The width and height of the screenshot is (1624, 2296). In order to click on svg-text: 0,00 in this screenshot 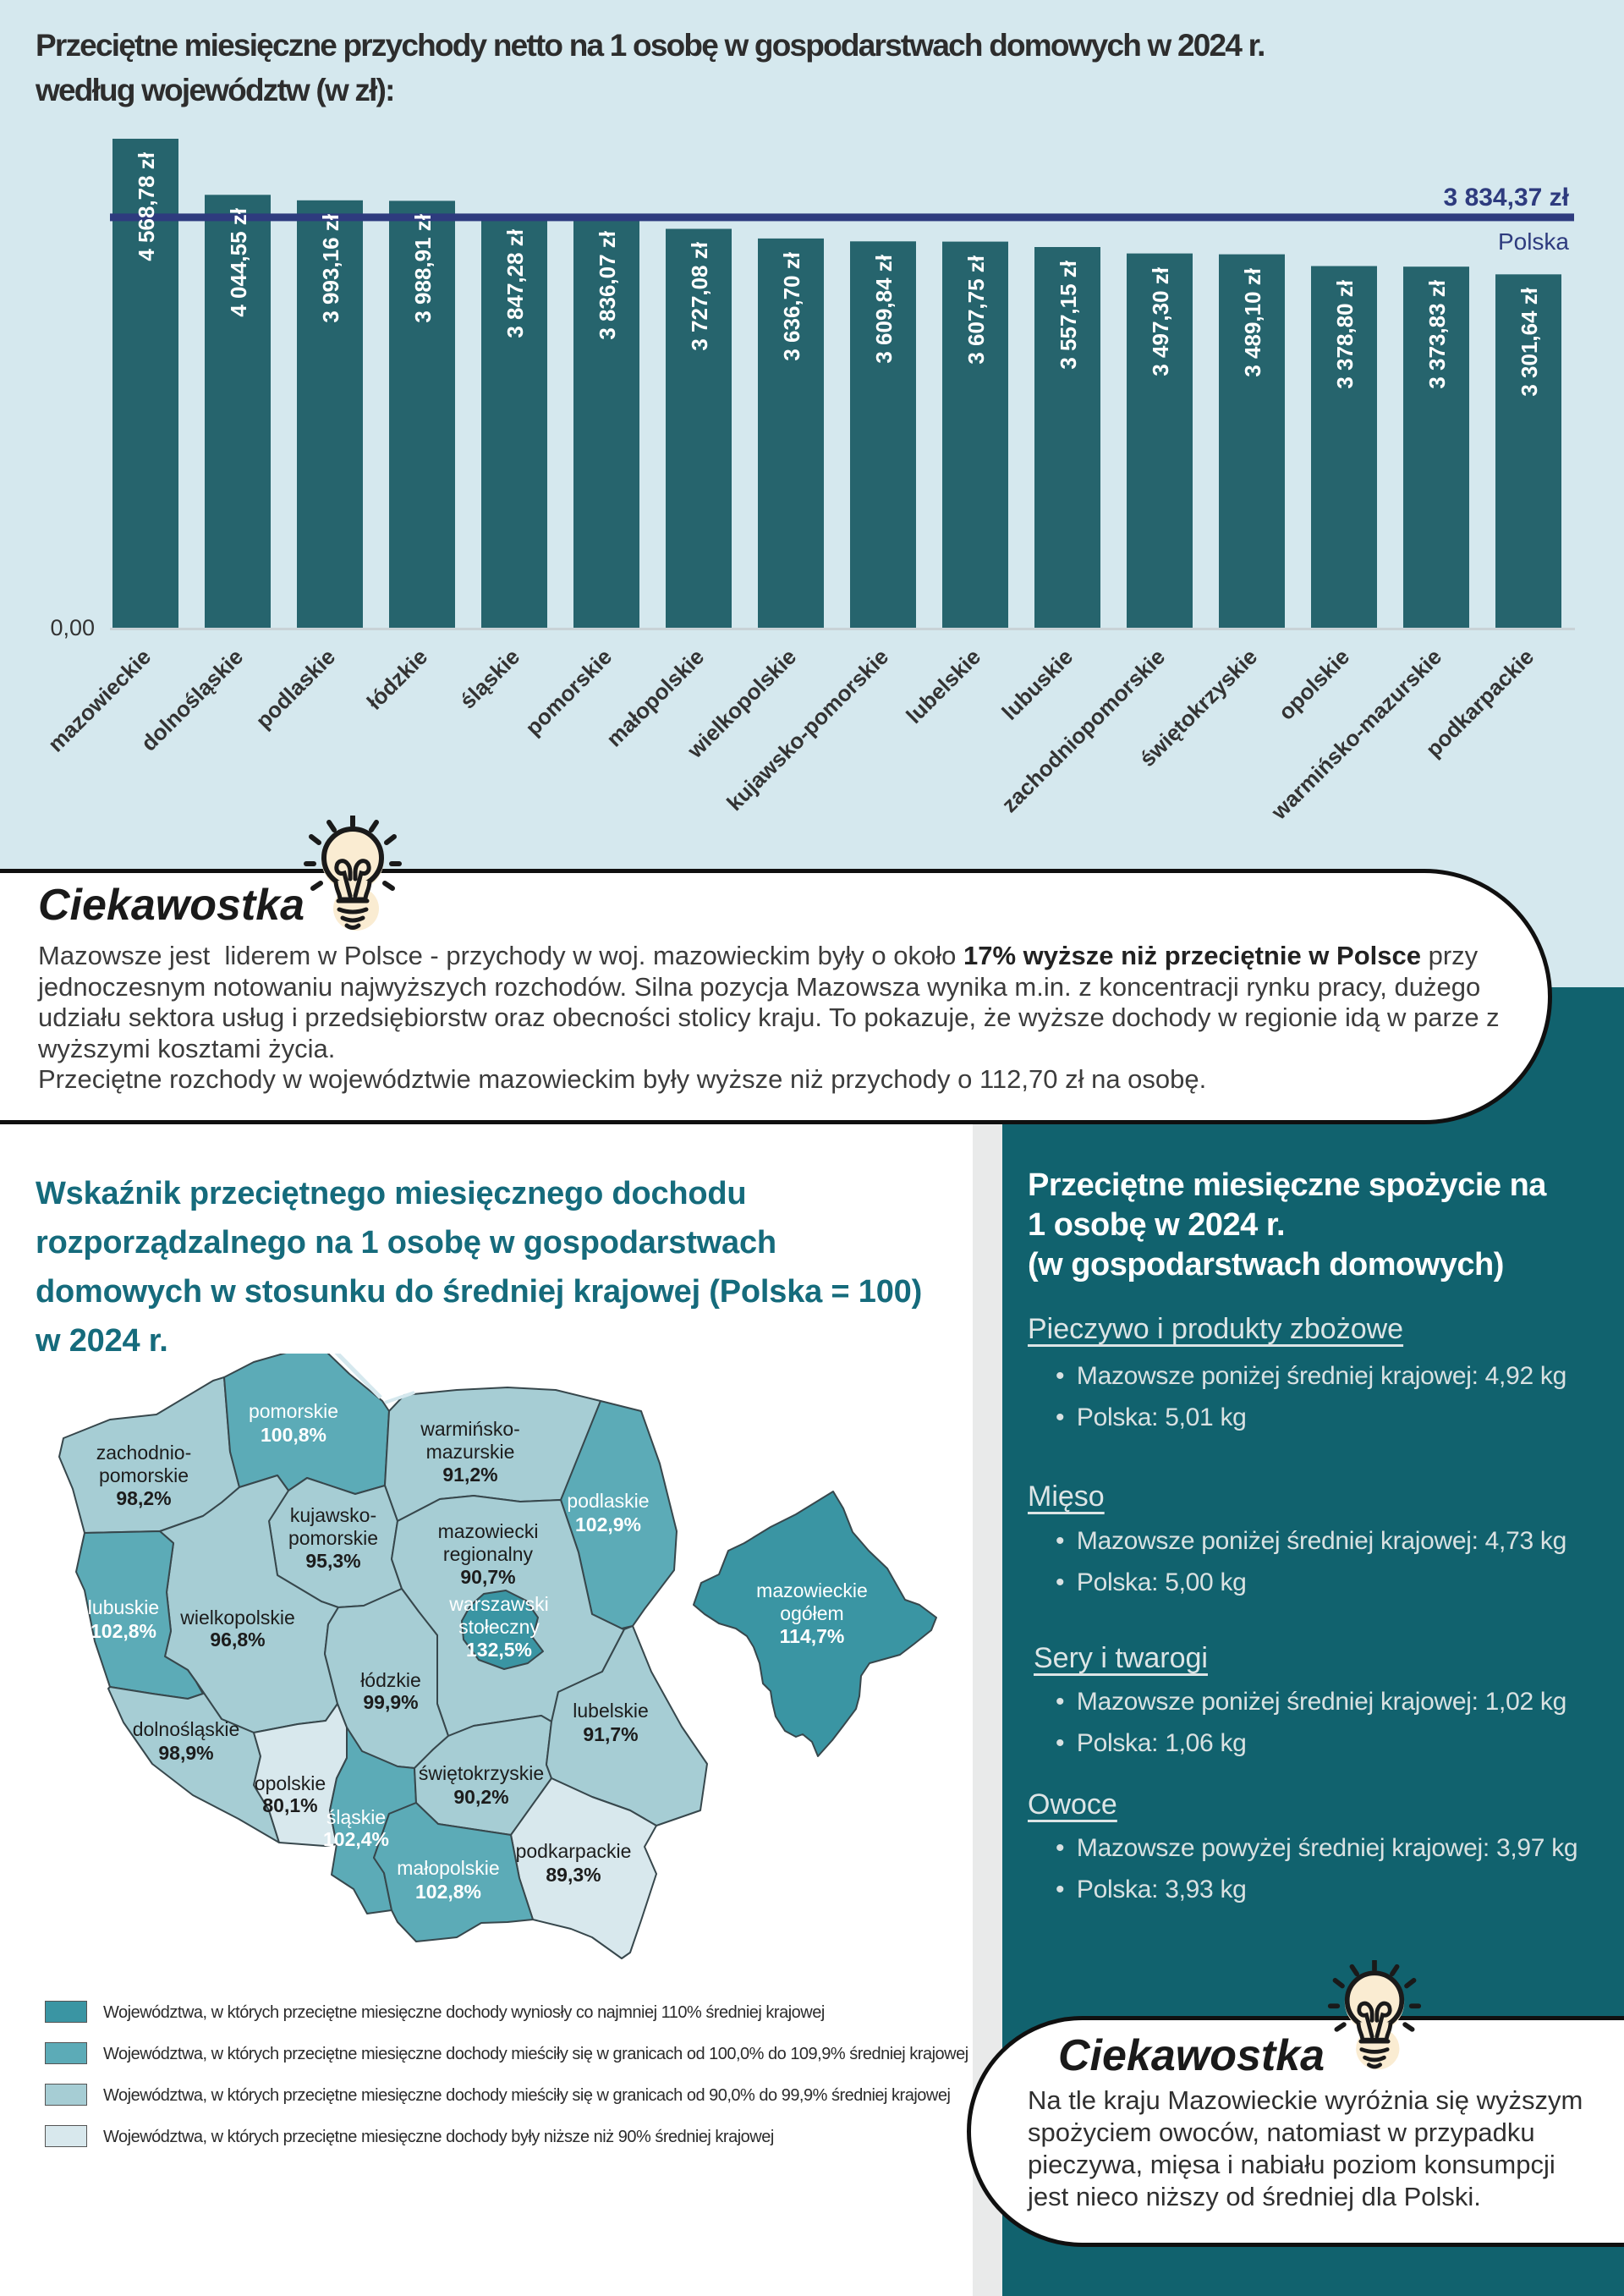, I will do `click(72, 627)`.